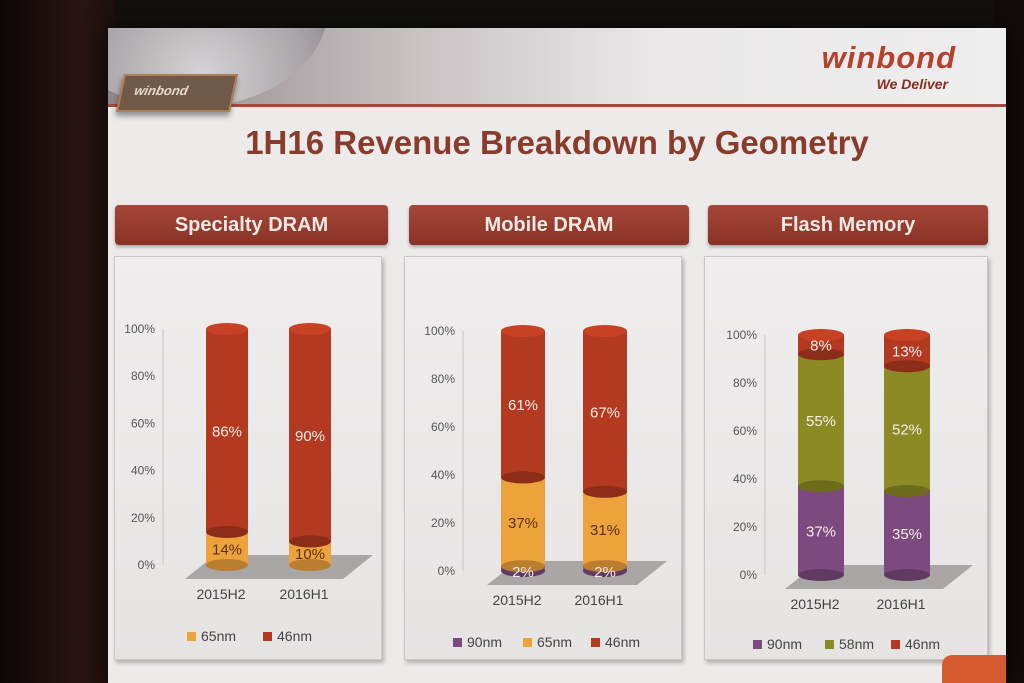 The width and height of the screenshot is (1024, 683). What do you see at coordinates (523, 572) in the screenshot?
I see `data-label: 2%` at bounding box center [523, 572].